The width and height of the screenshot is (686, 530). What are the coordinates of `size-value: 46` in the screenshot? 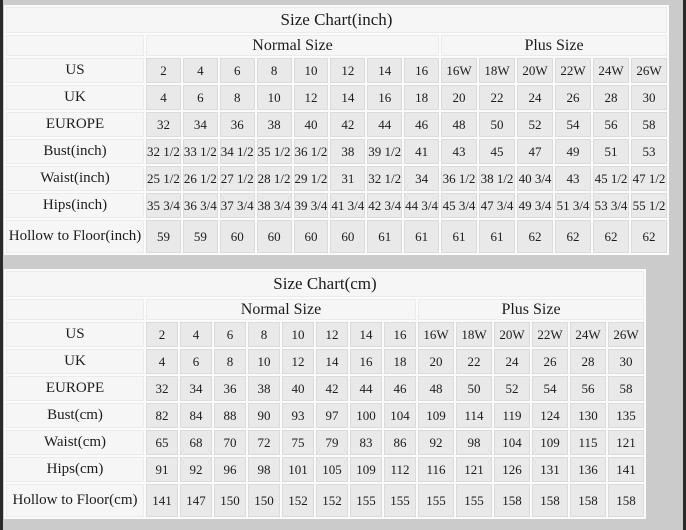 It's located at (400, 388).